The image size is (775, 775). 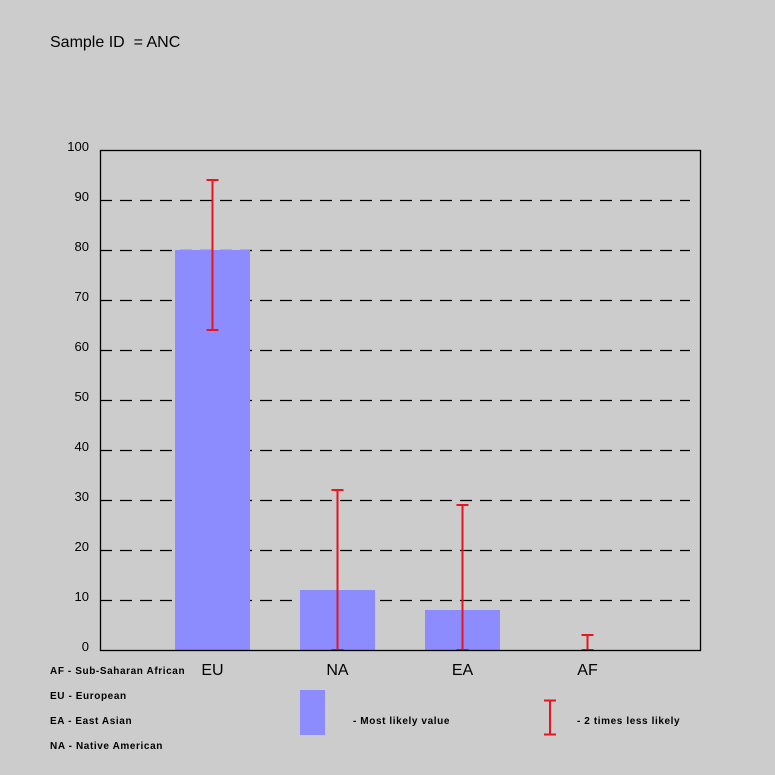 I want to click on abbreviation-ea: EA - East Asian, so click(x=91, y=721).